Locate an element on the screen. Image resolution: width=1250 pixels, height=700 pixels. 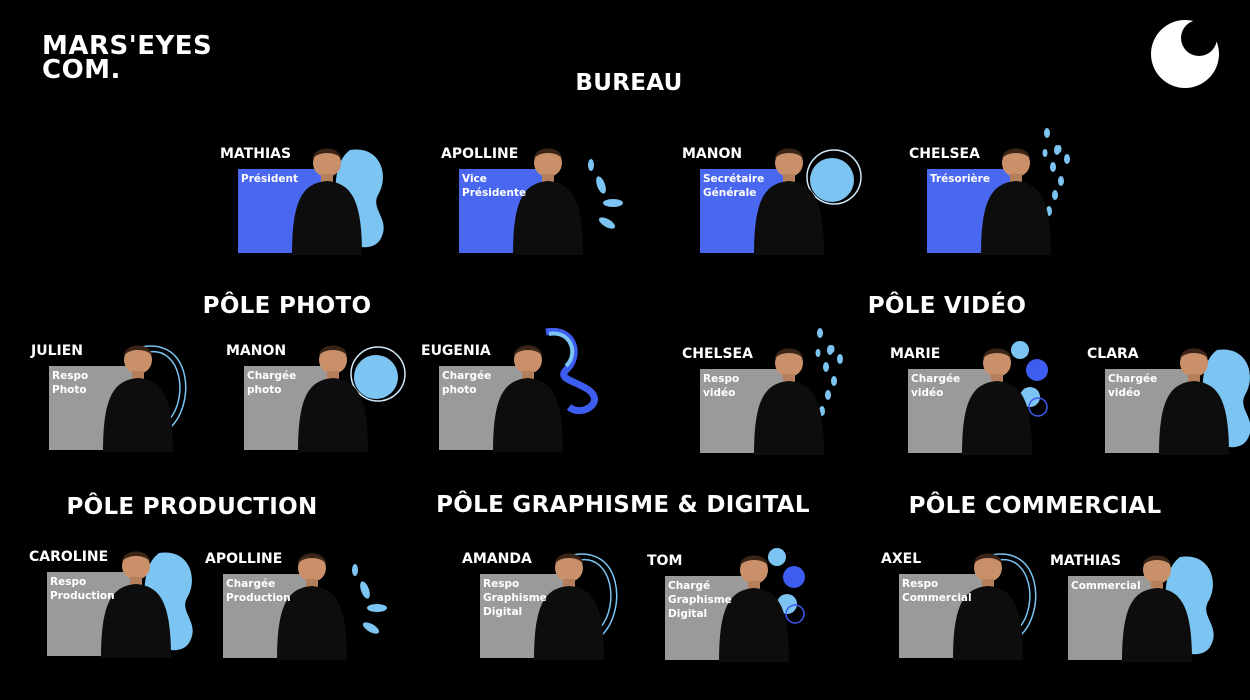
member-role: Commercial is located at coordinates (1106, 586).